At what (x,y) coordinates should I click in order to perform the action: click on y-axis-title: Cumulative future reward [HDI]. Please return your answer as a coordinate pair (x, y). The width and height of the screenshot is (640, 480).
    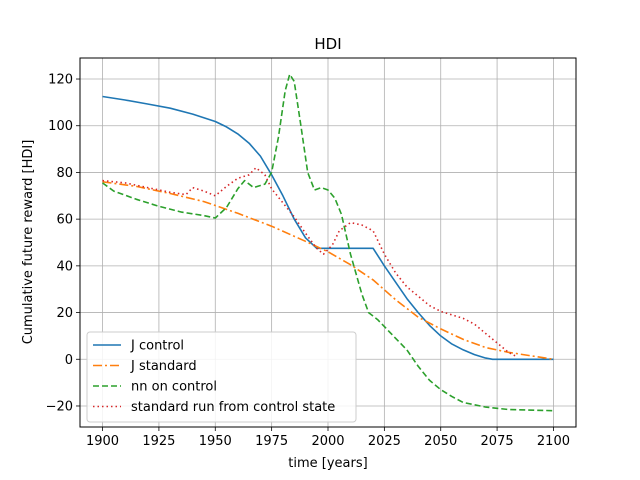
    Looking at the image, I should click on (28, 242).